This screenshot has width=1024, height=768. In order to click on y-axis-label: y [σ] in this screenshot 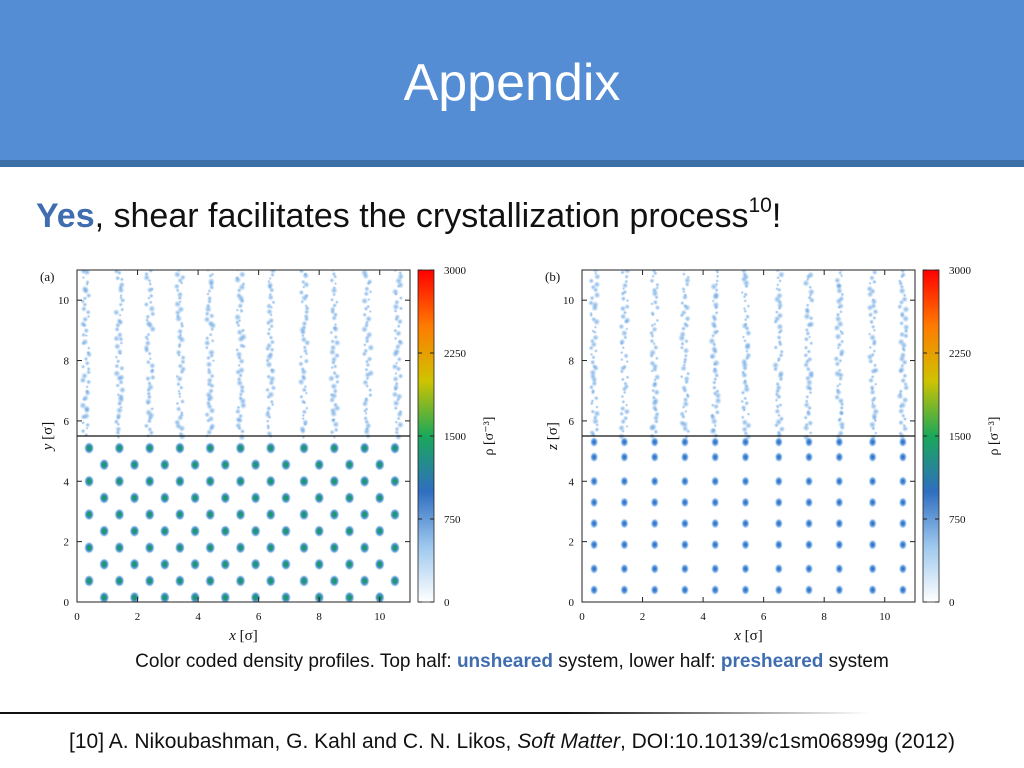, I will do `click(48, 437)`.